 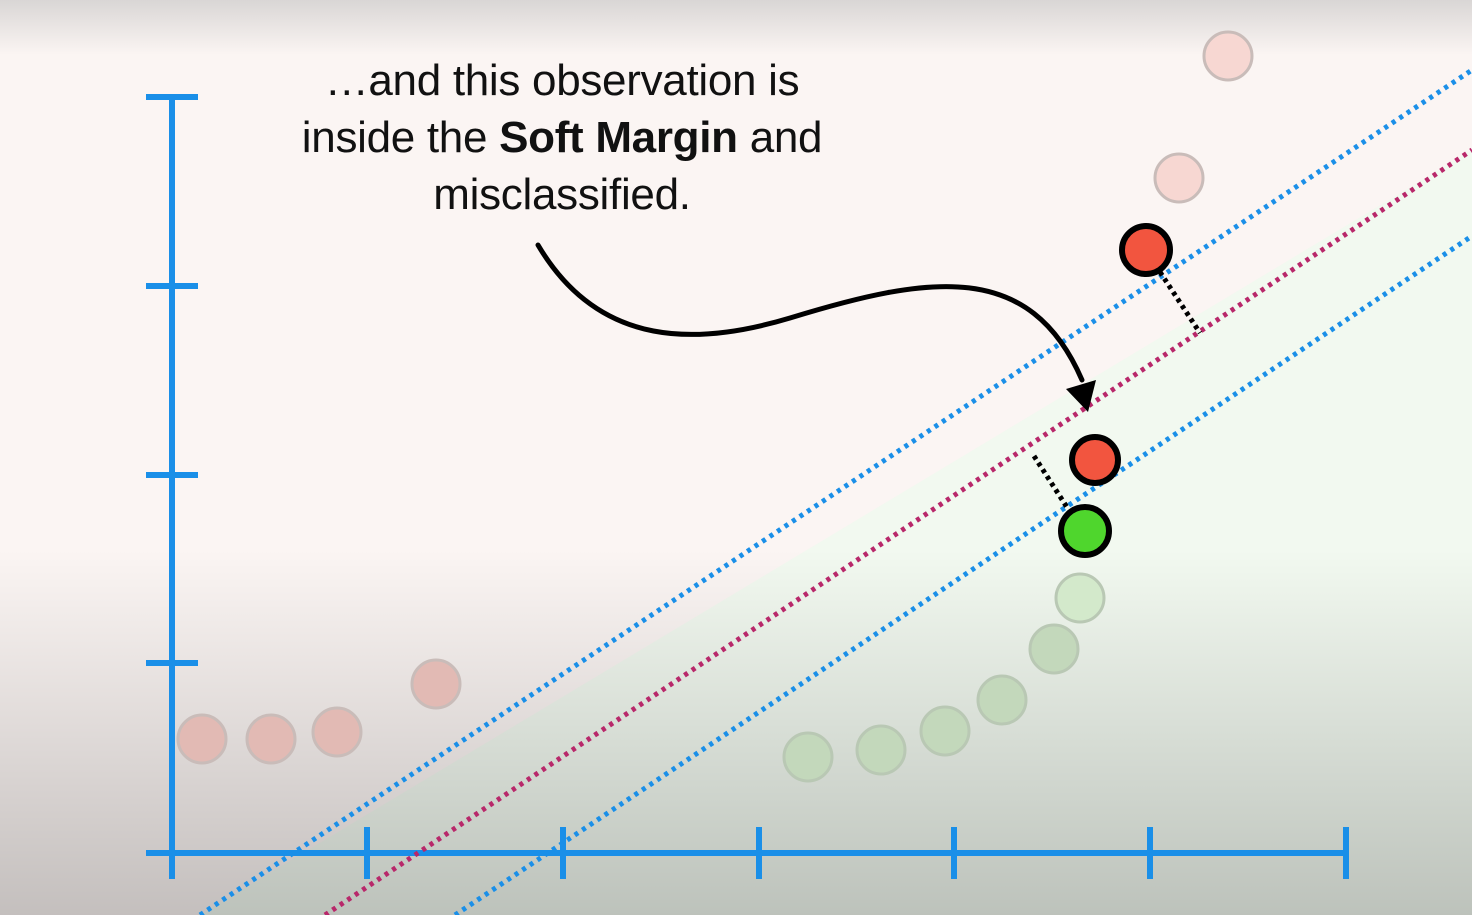 I want to click on annotation-line-3: misclassified., so click(x=562, y=194).